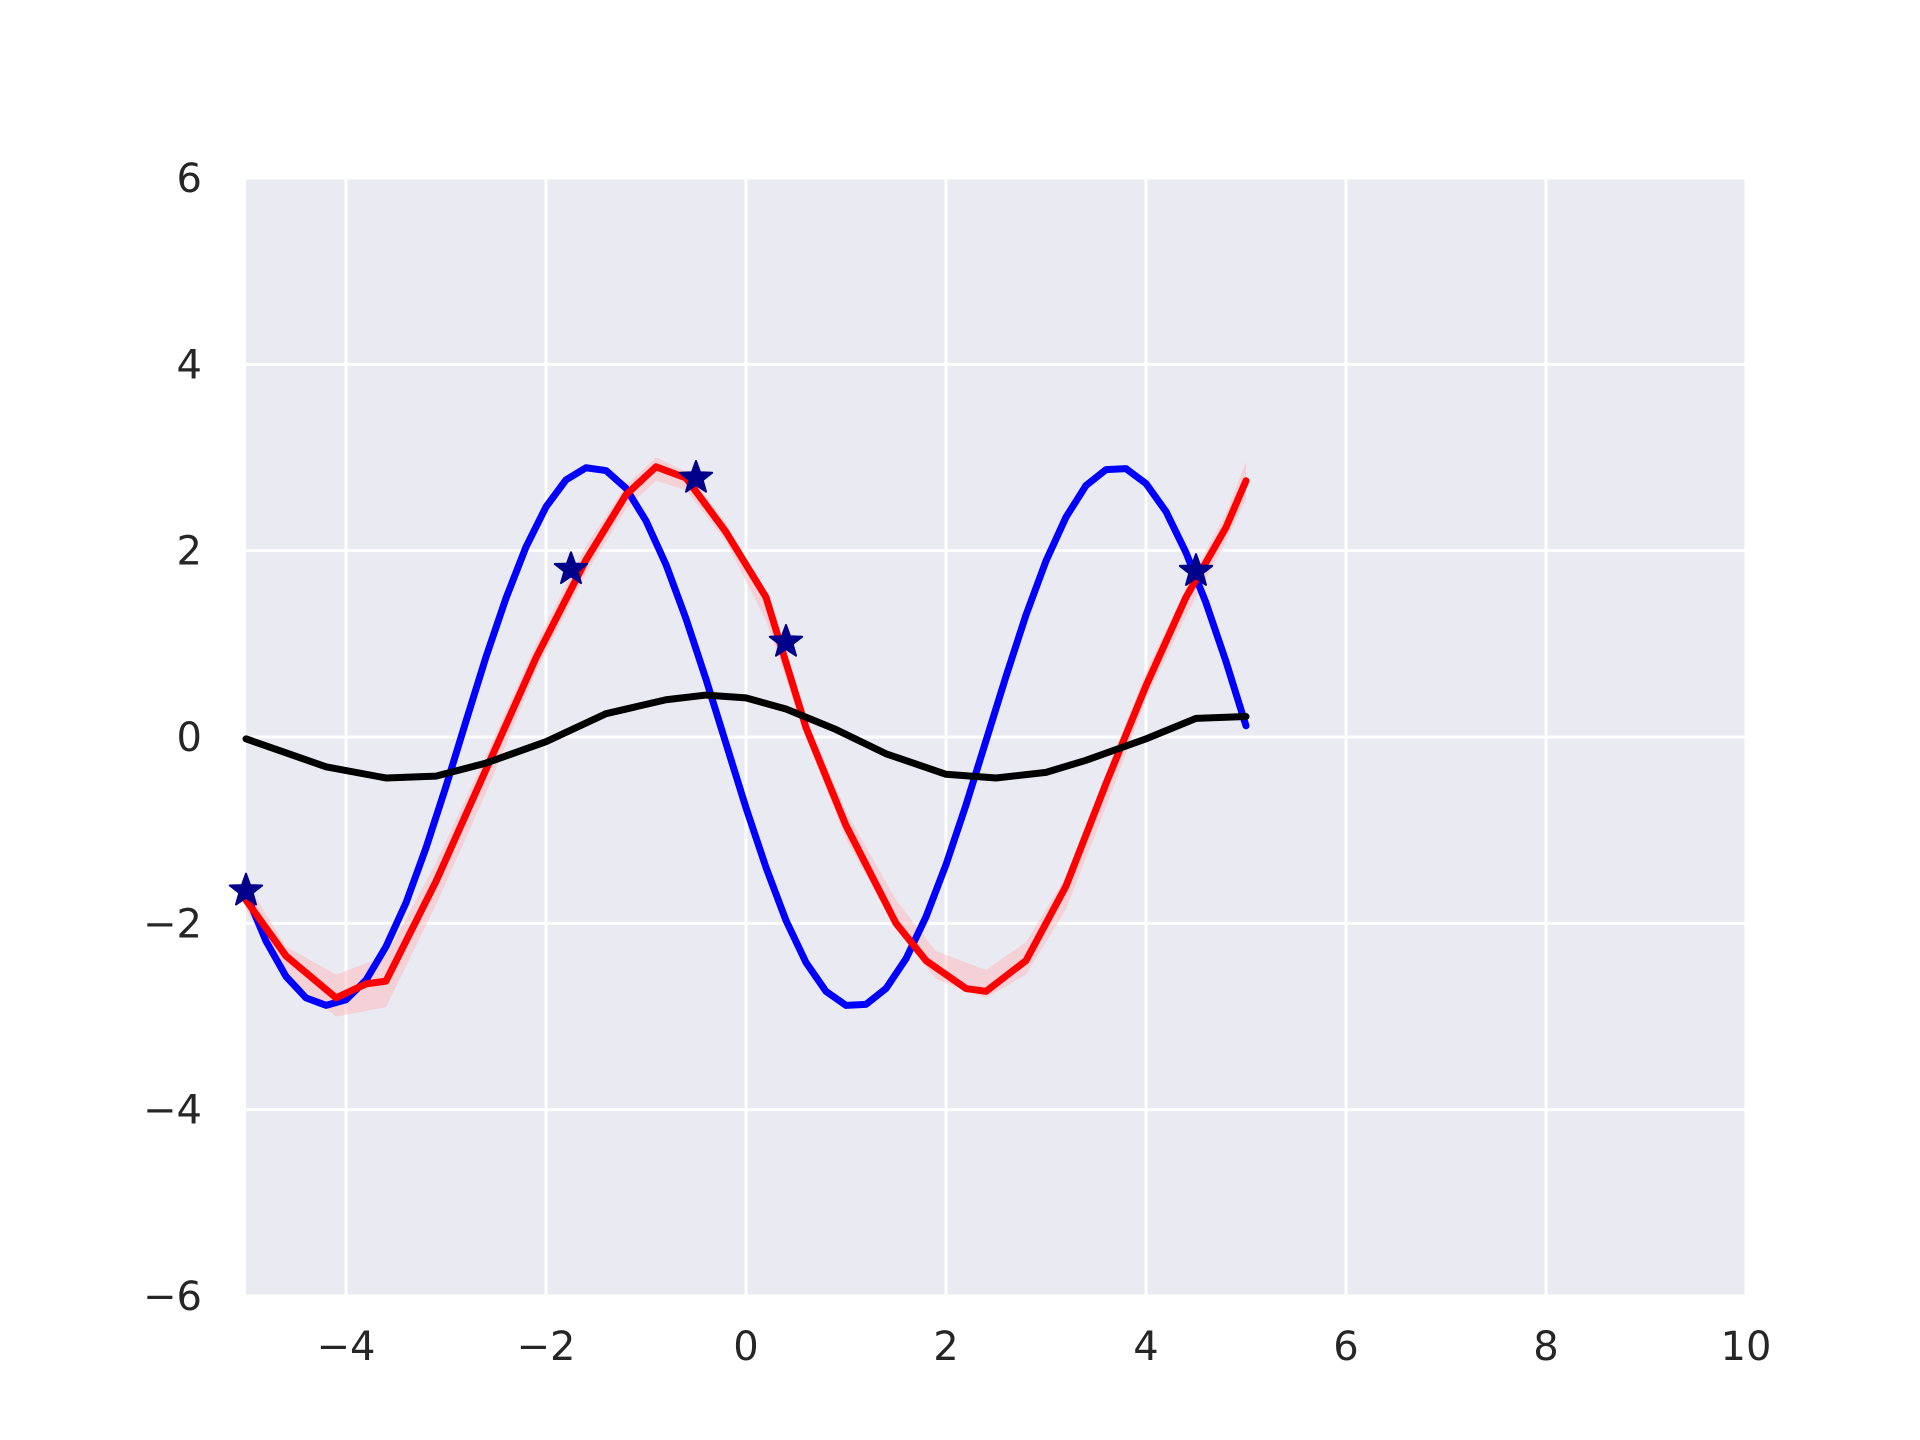 The image size is (1920, 1440). I want to click on x-tick-label: −2, so click(546, 1347).